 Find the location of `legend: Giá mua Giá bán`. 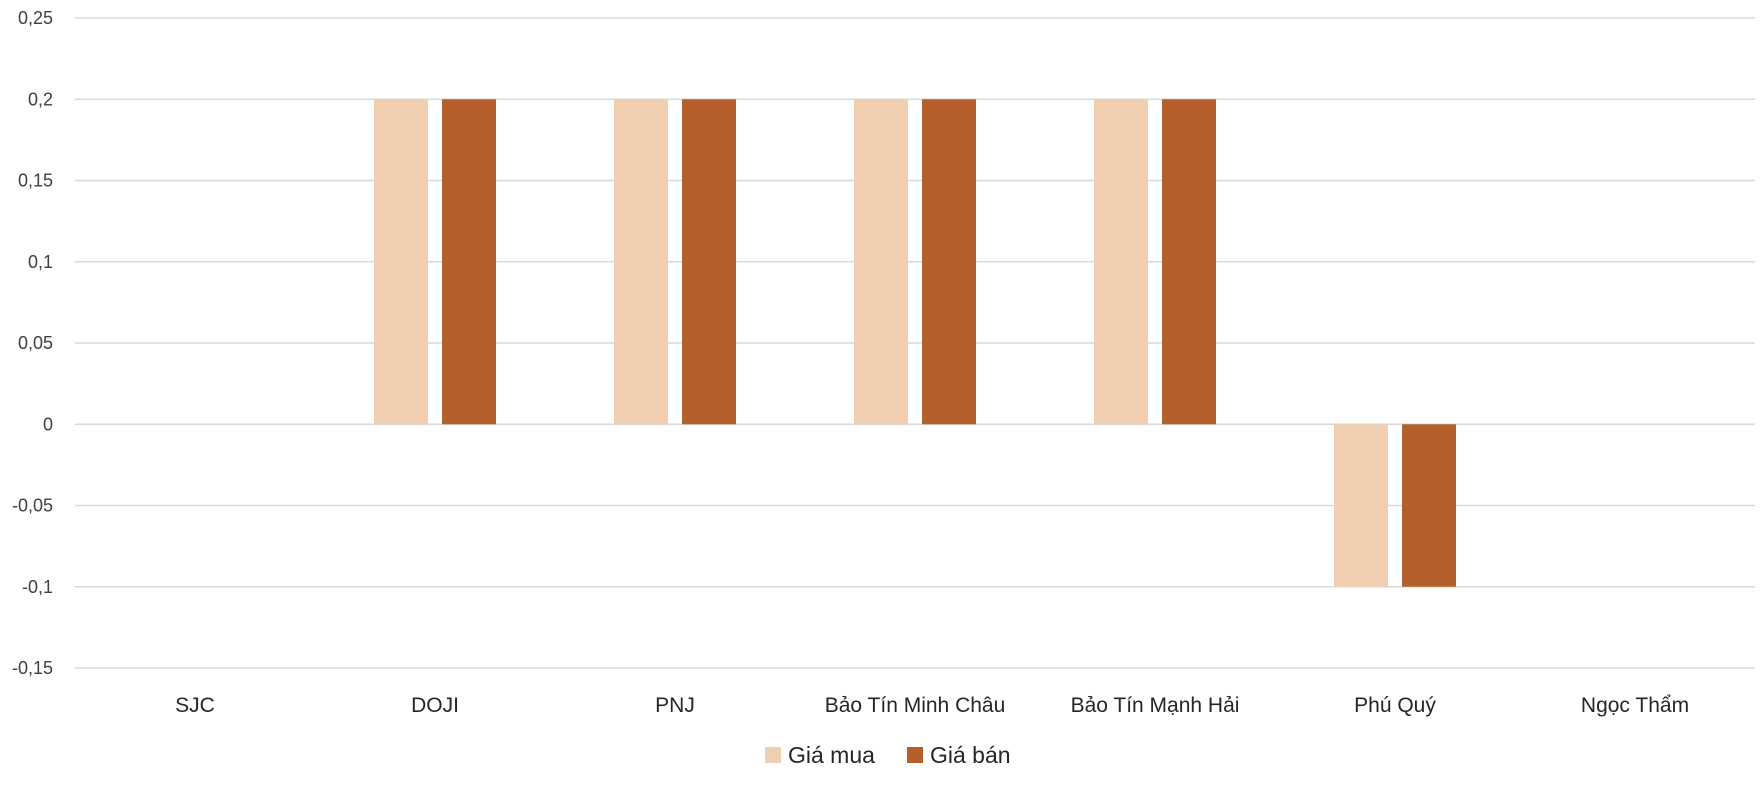

legend: Giá mua Giá bán is located at coordinates (888, 755).